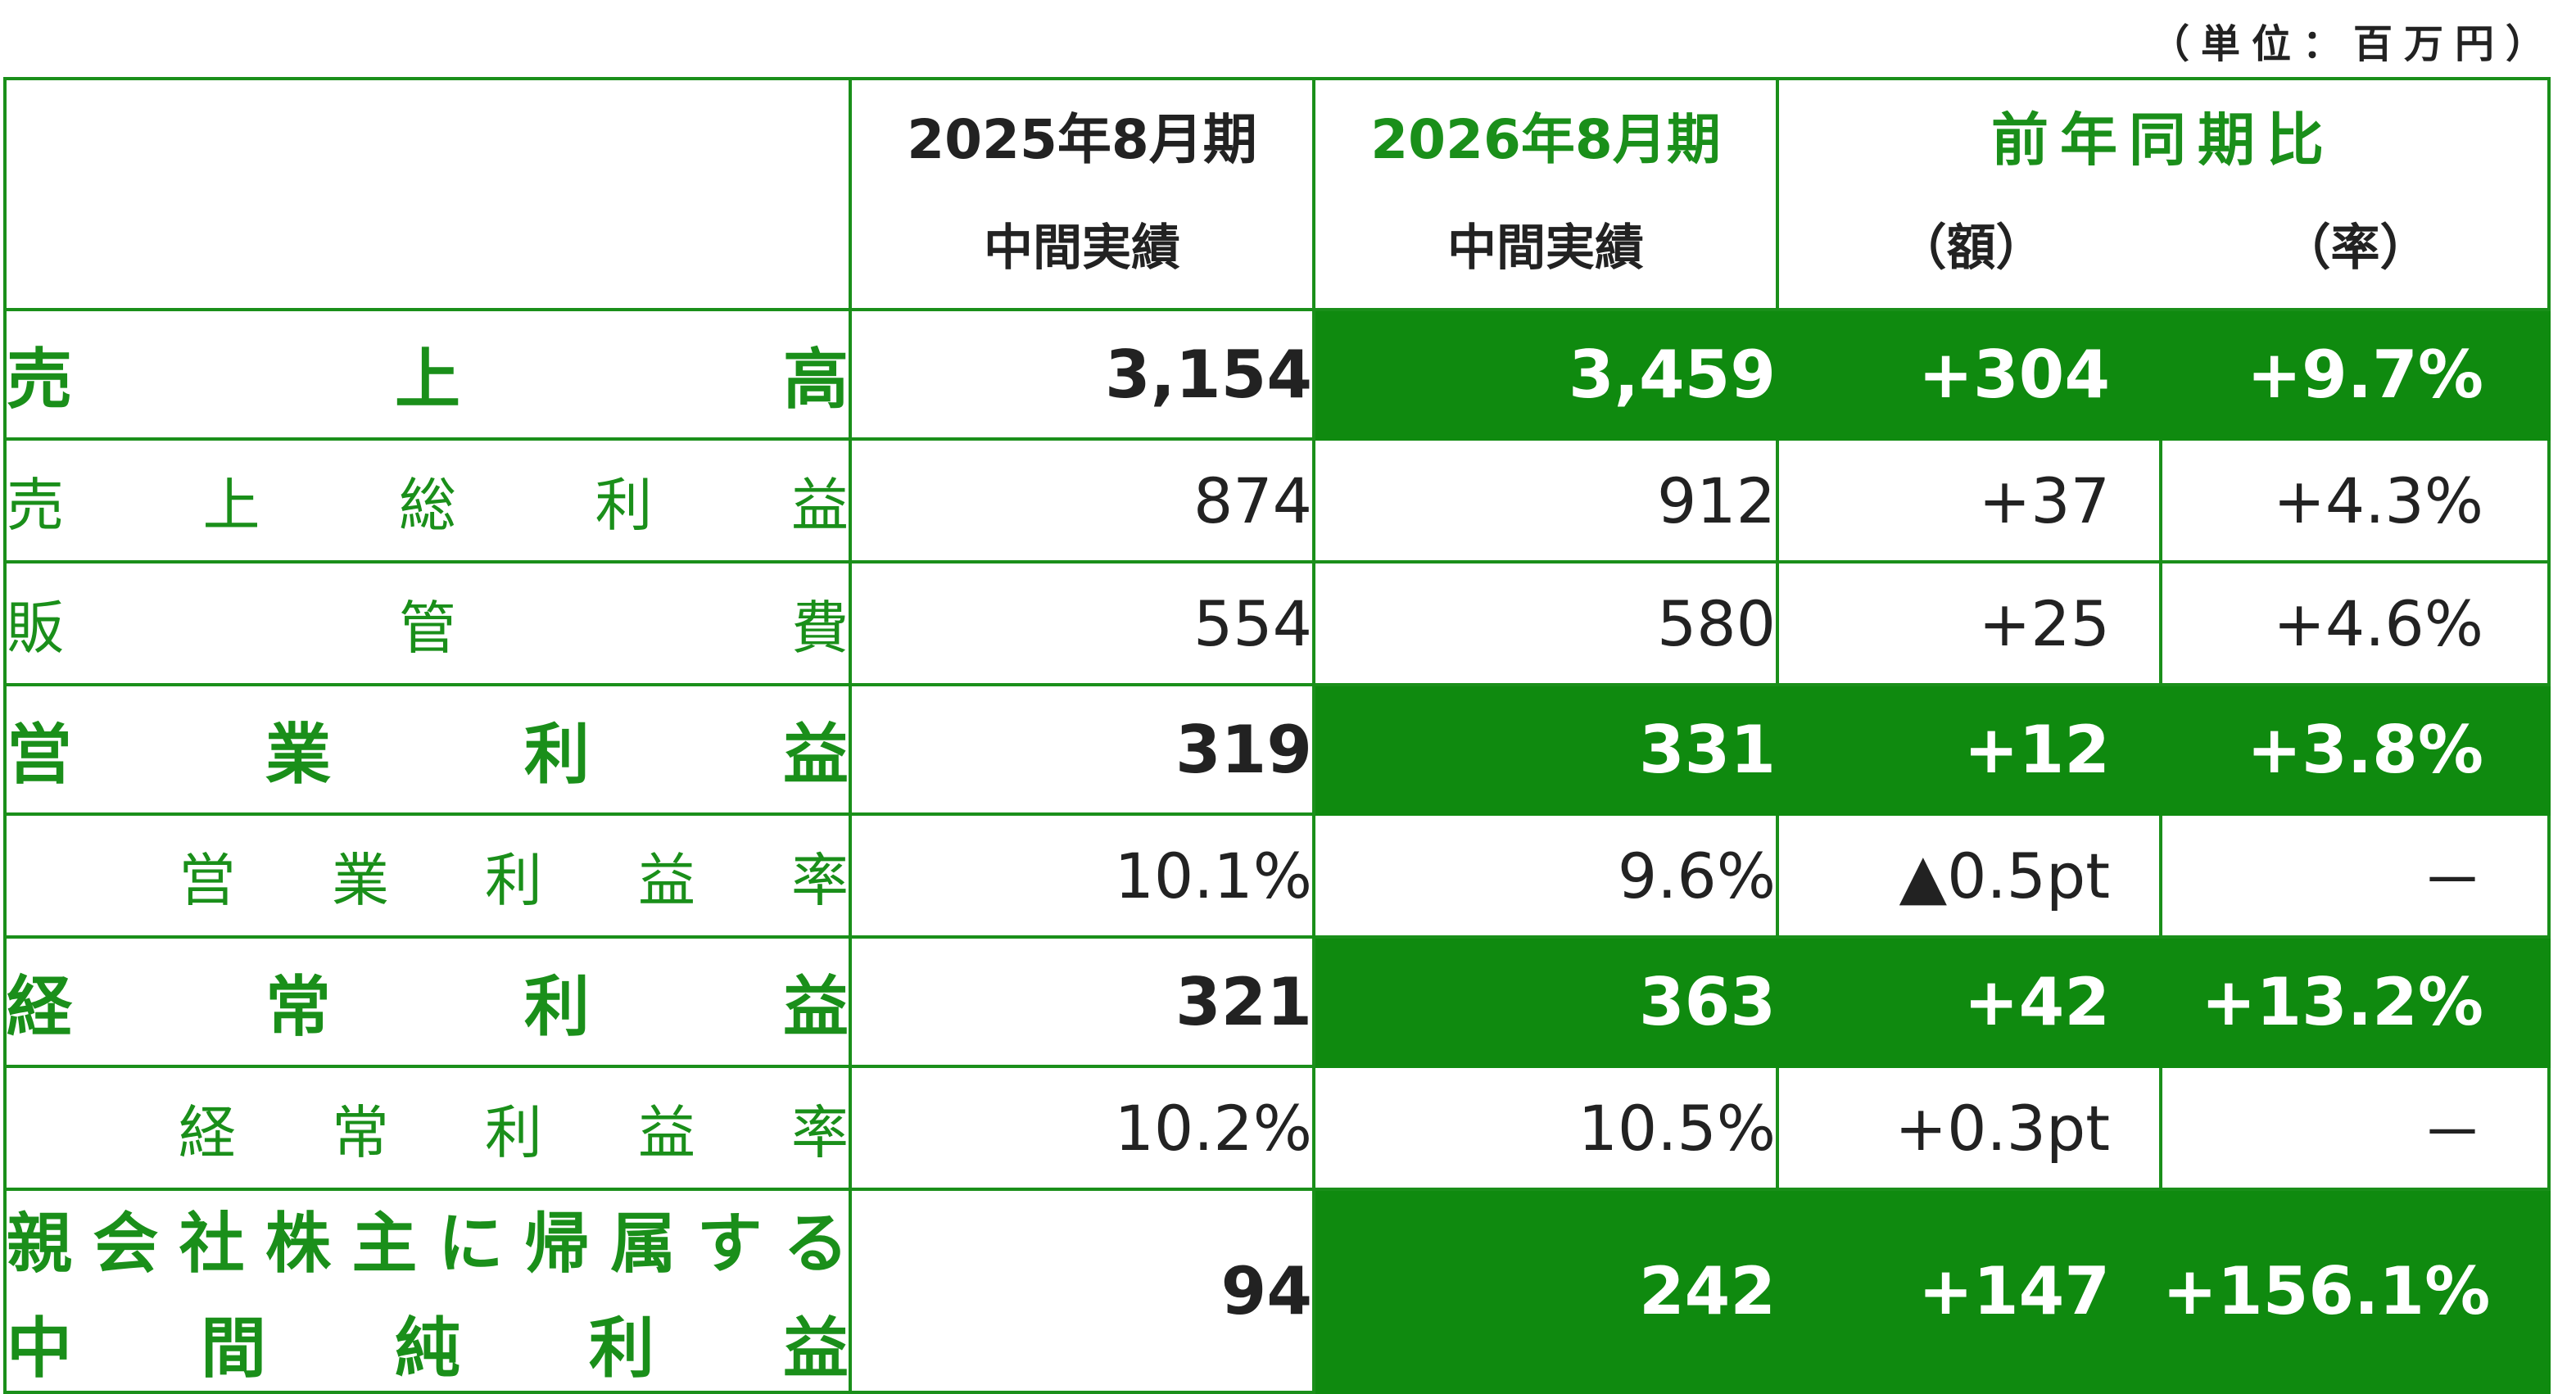 The image size is (2576, 1394). What do you see at coordinates (1969, 500) in the screenshot?
I see `value-diff: +37` at bounding box center [1969, 500].